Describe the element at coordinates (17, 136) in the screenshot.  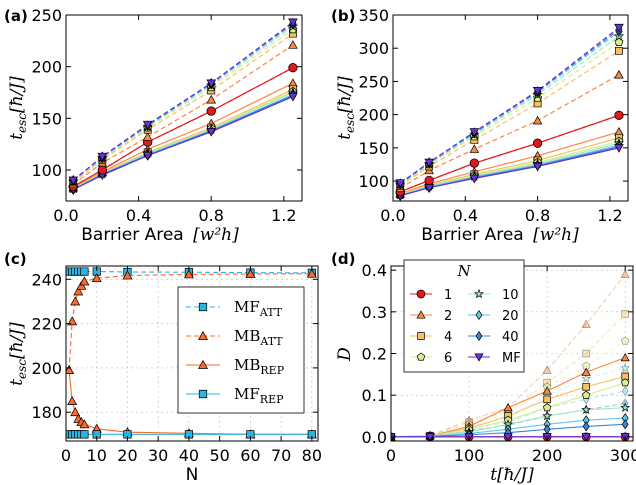
I see `panel-a-ylabel-main: t` at that location.